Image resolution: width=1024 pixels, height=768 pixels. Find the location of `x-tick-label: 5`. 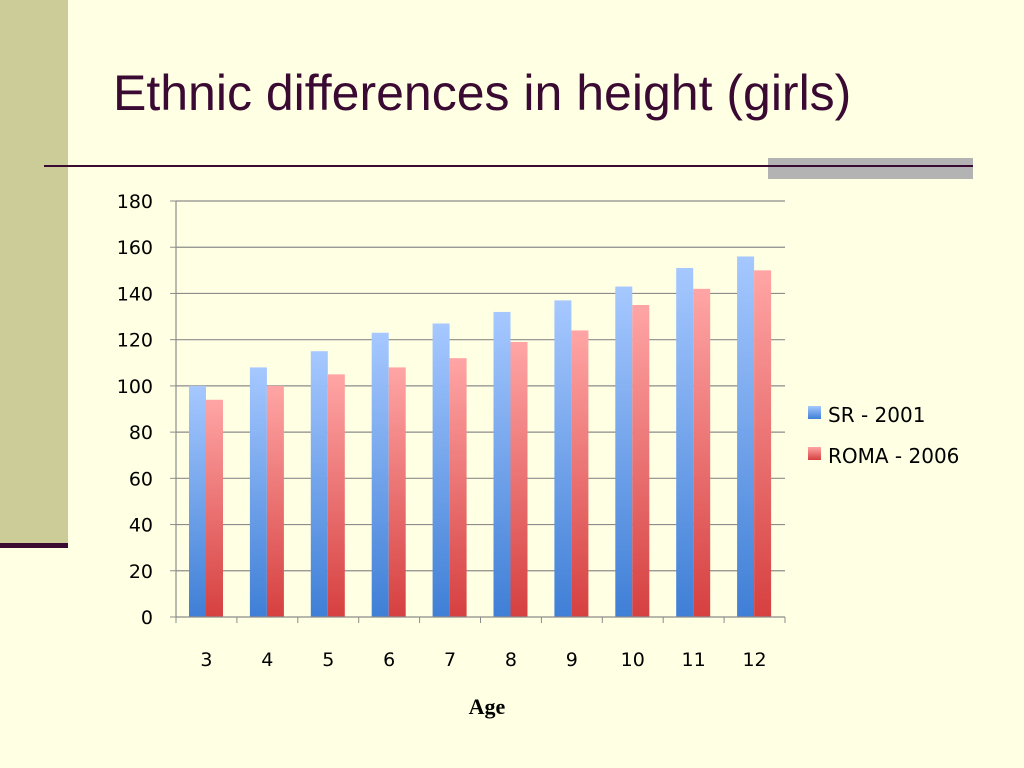

x-tick-label: 5 is located at coordinates (328, 660).